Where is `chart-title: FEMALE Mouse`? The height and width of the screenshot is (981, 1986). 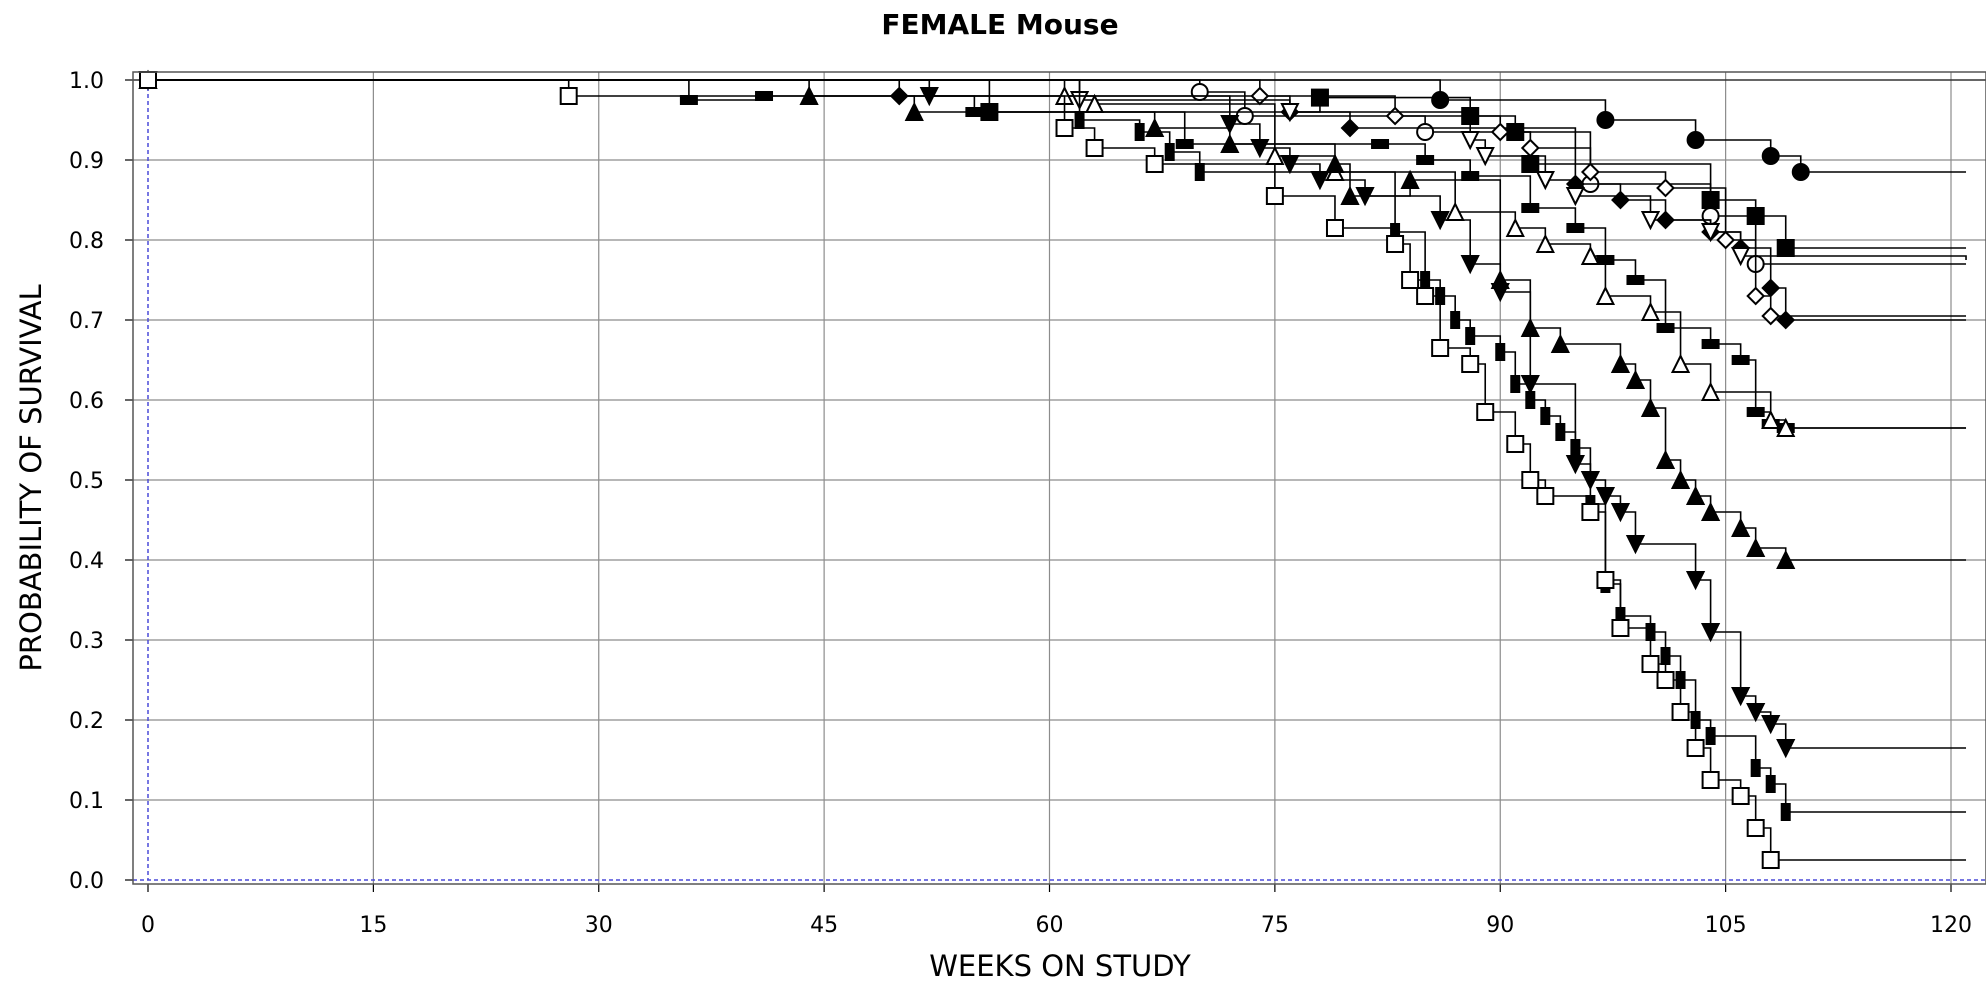 chart-title: FEMALE Mouse is located at coordinates (1000, 24).